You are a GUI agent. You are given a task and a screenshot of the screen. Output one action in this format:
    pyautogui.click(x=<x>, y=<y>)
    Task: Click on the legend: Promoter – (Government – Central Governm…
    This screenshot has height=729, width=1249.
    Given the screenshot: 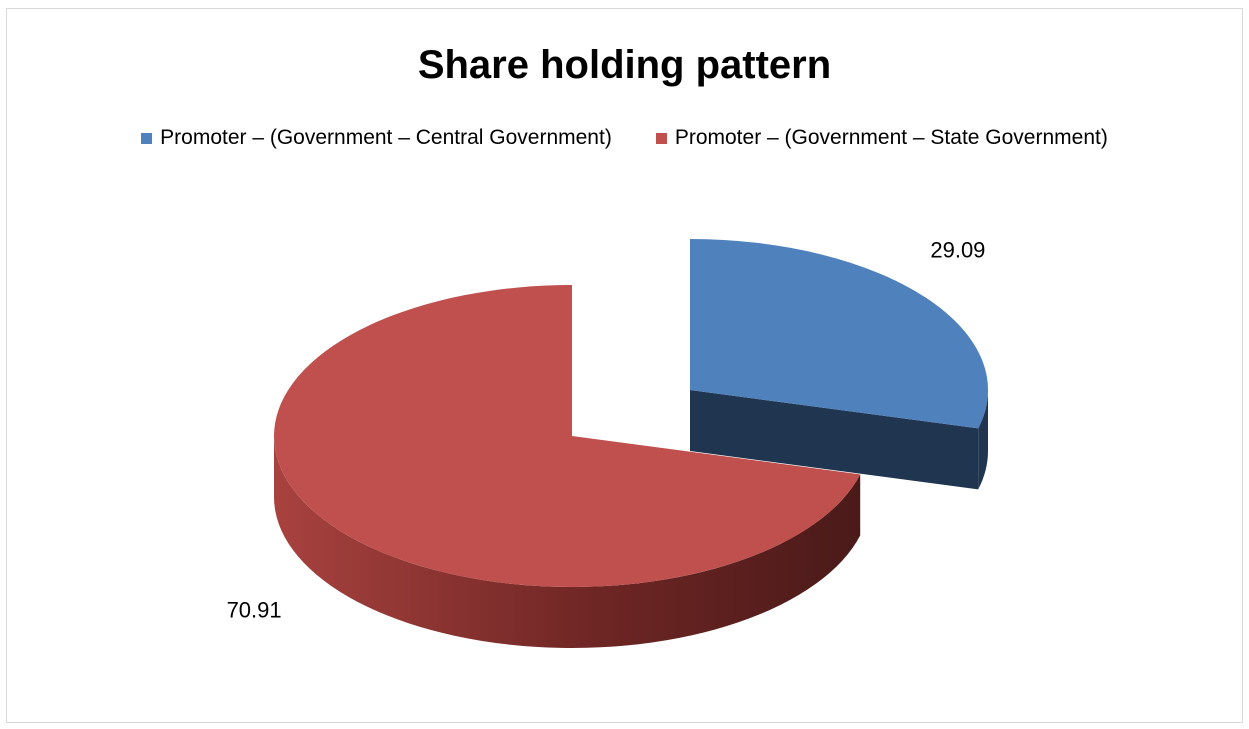 What is the action you would take?
    pyautogui.click(x=624, y=138)
    